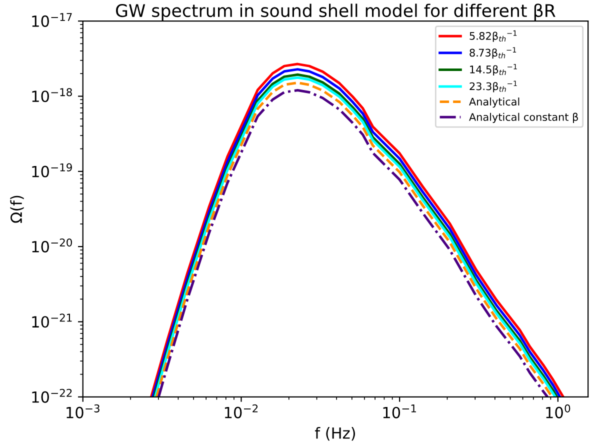 The height and width of the screenshot is (448, 605). What do you see at coordinates (558, 411) in the screenshot?
I see `x-tick-label: 10$^{0}$` at bounding box center [558, 411].